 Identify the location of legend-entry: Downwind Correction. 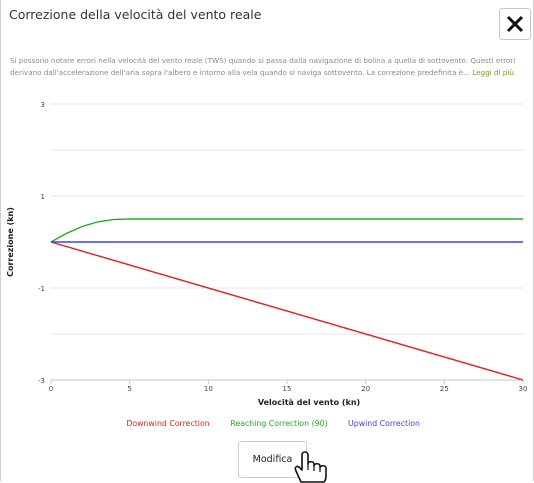
(167, 423).